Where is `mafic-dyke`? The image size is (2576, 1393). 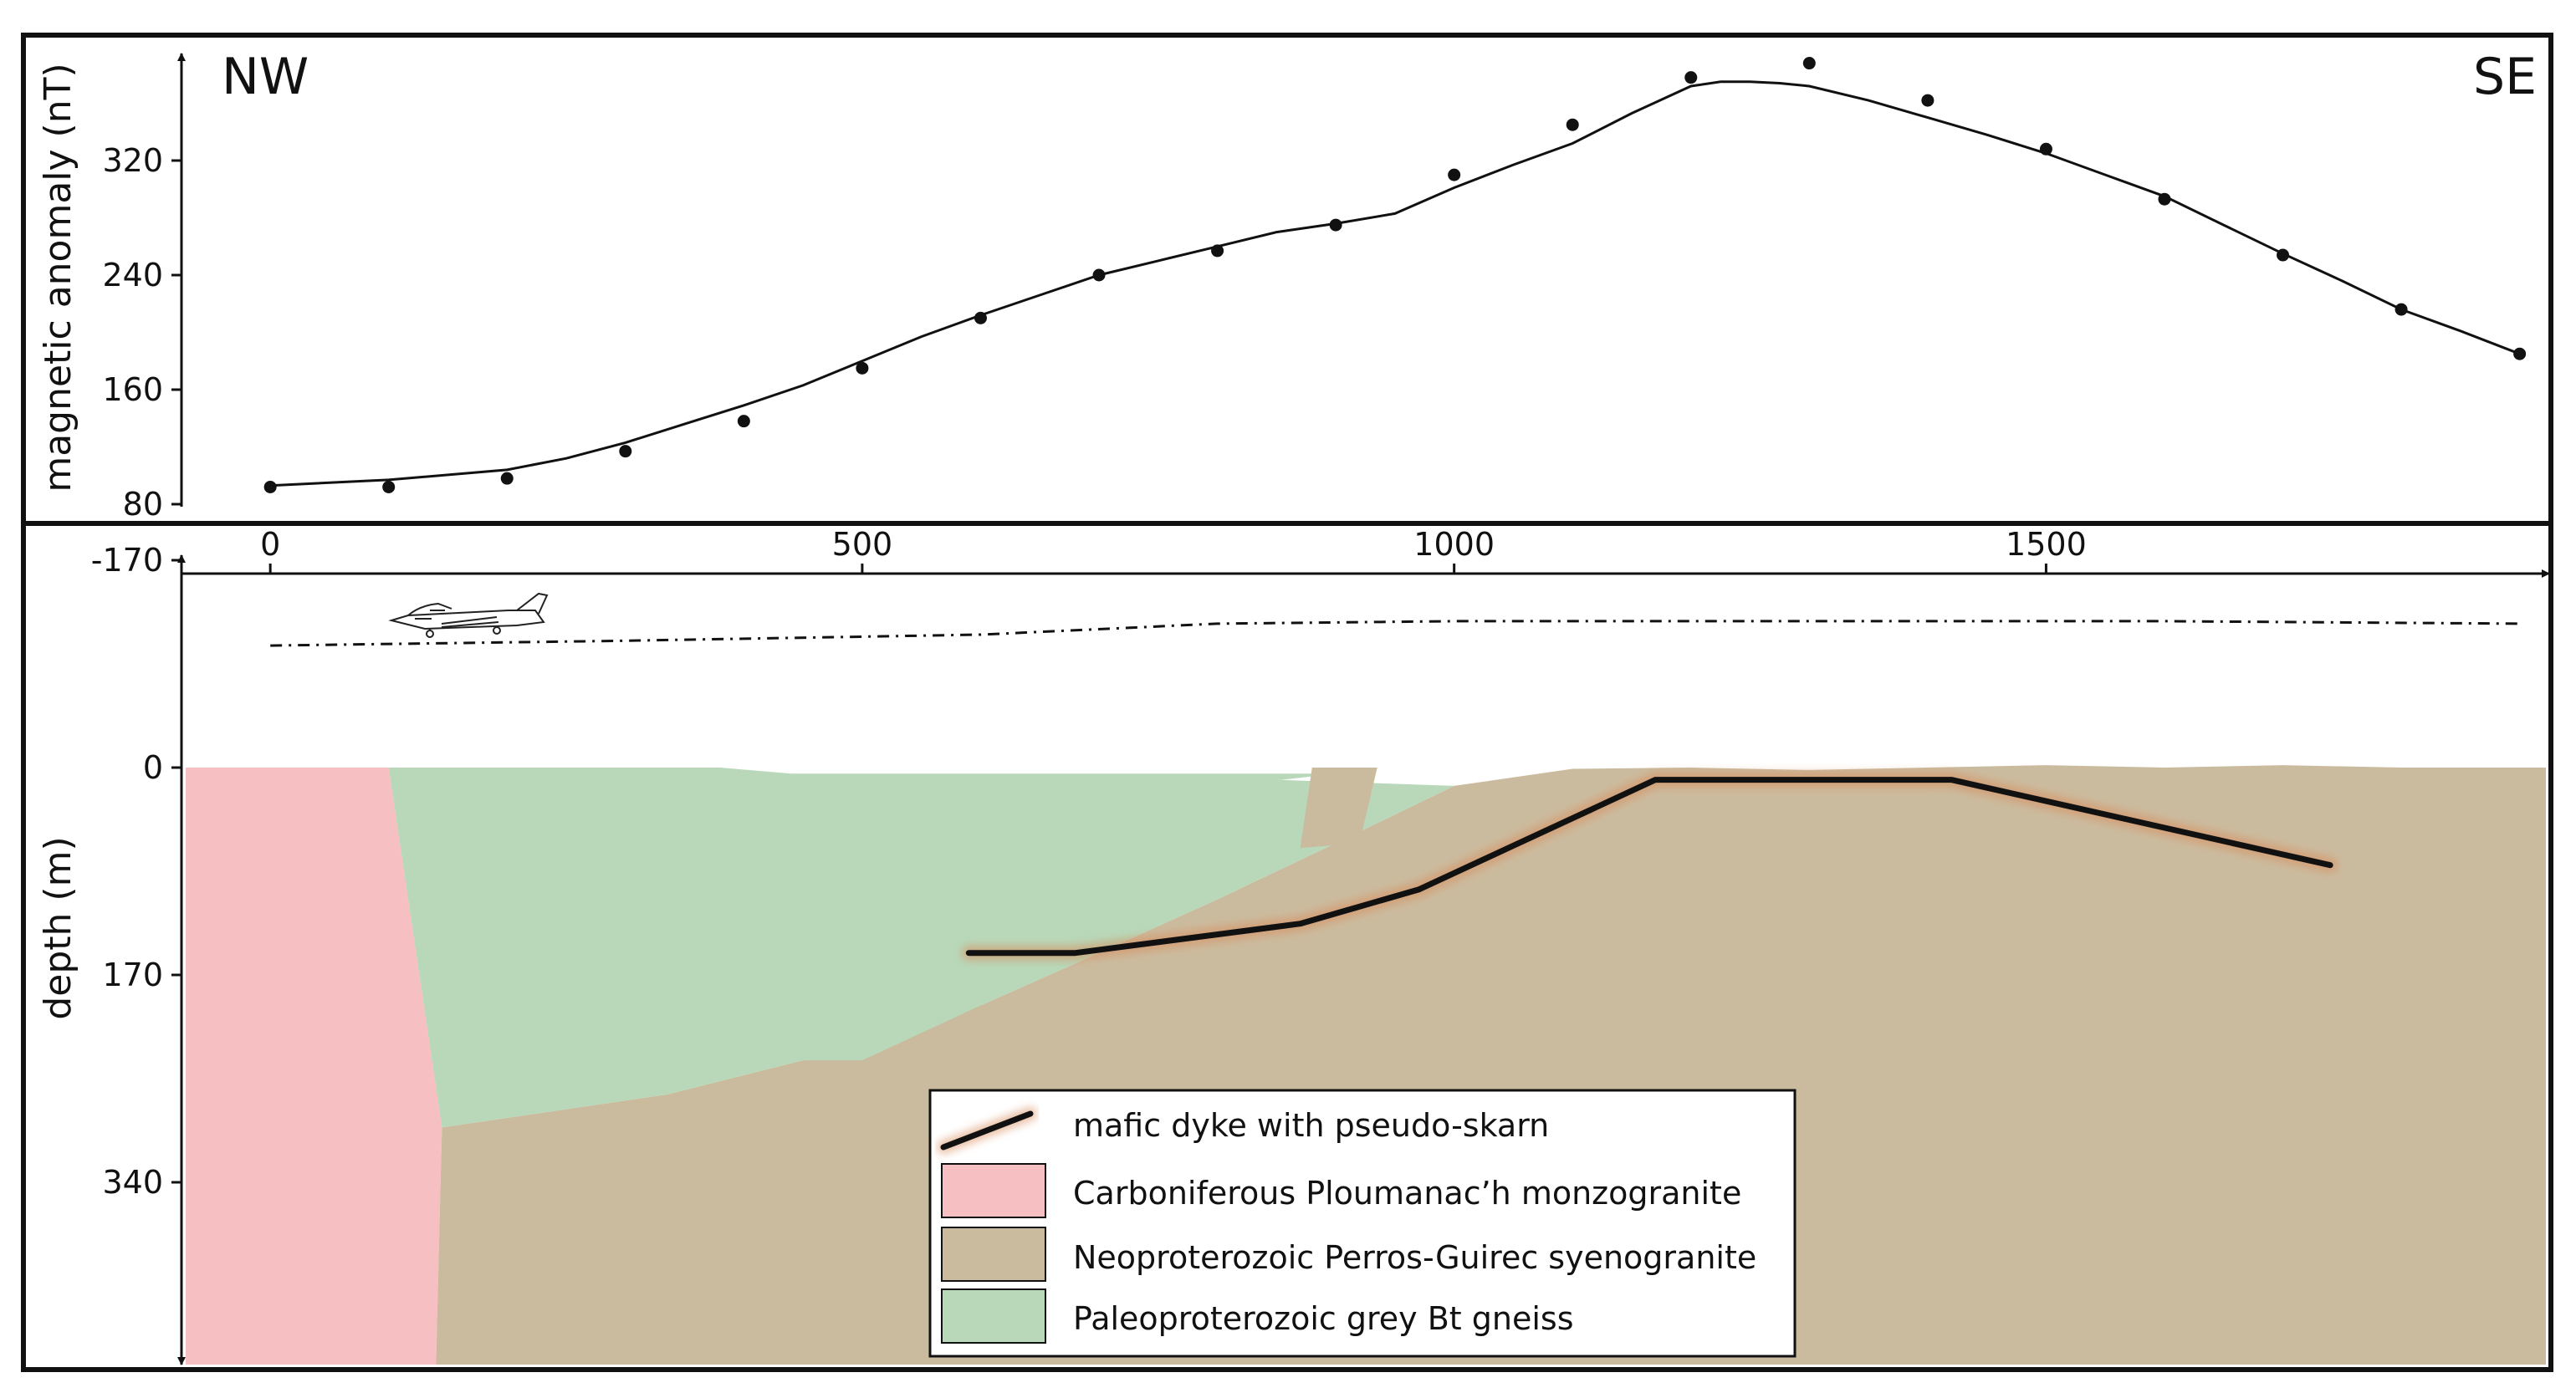 mafic-dyke is located at coordinates (1649, 867).